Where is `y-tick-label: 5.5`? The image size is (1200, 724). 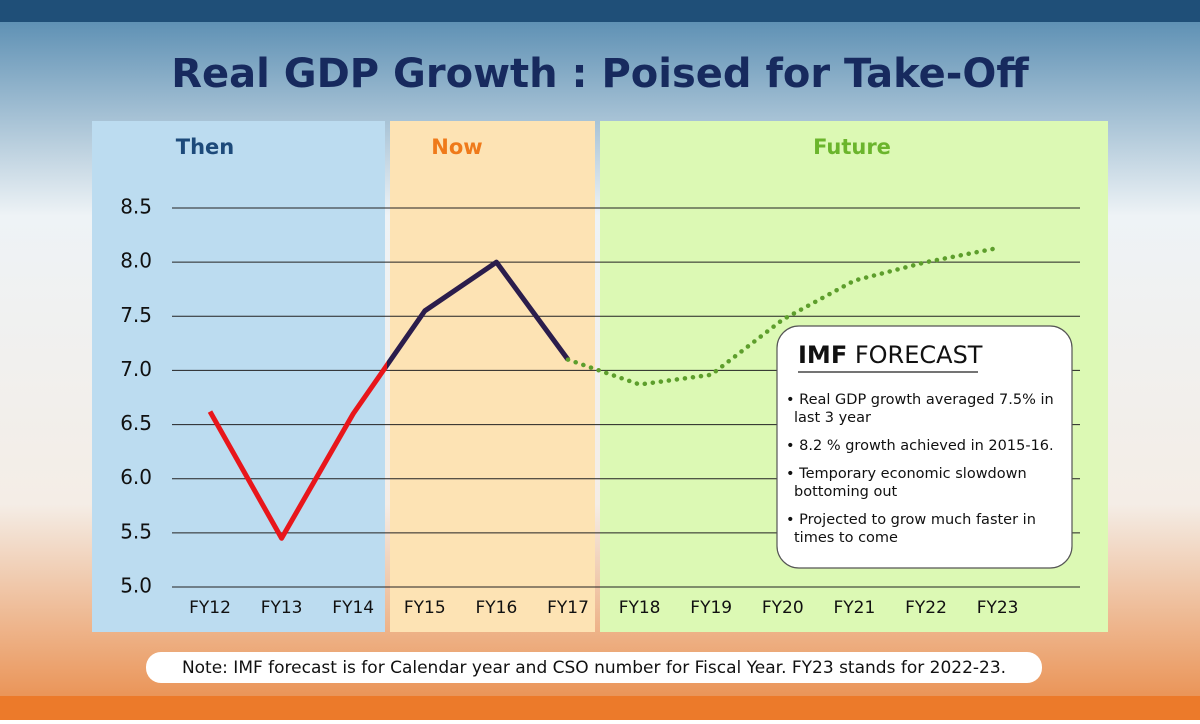 y-tick-label: 5.5 is located at coordinates (136, 531).